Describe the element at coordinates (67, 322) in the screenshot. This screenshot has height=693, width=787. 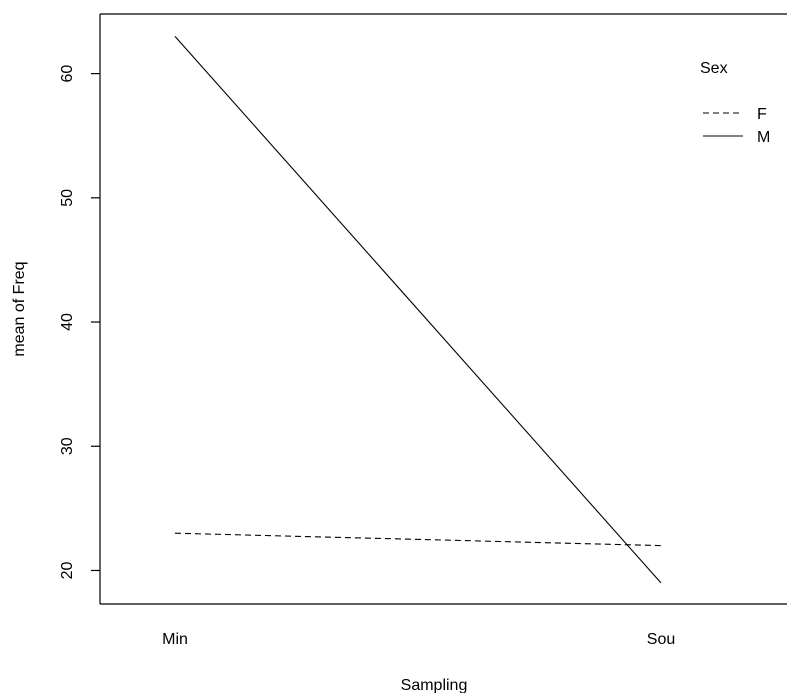
I see `y-tick-label: 40` at that location.